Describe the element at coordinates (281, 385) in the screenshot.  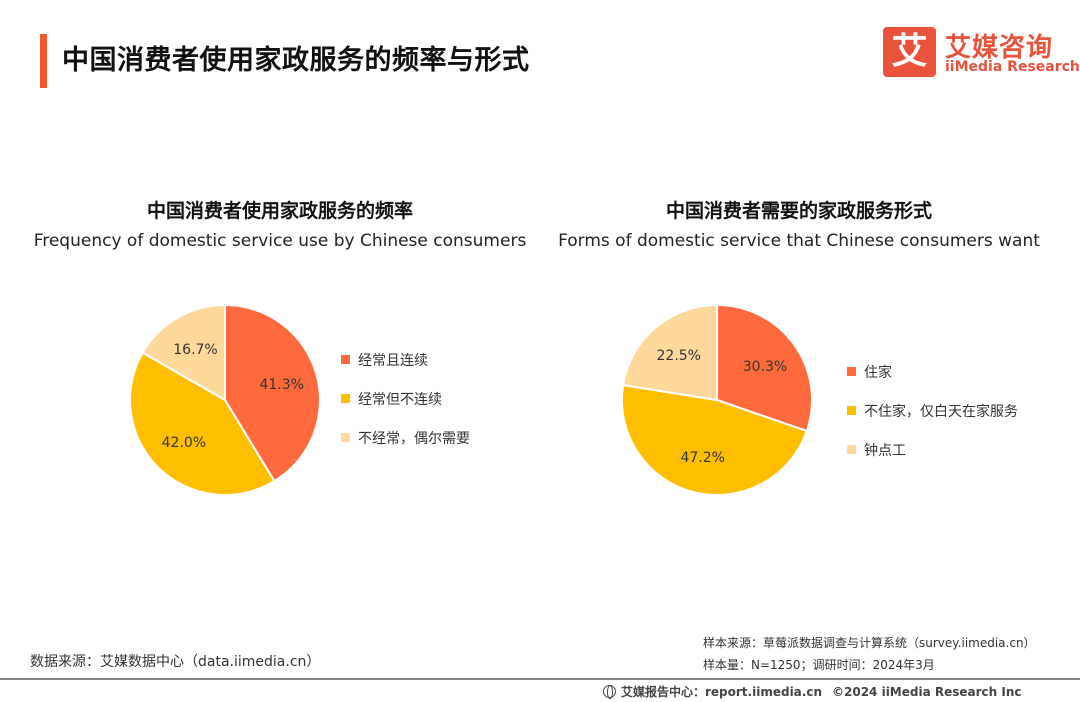
I see `chart1-slice-label-0: 41.3%` at that location.